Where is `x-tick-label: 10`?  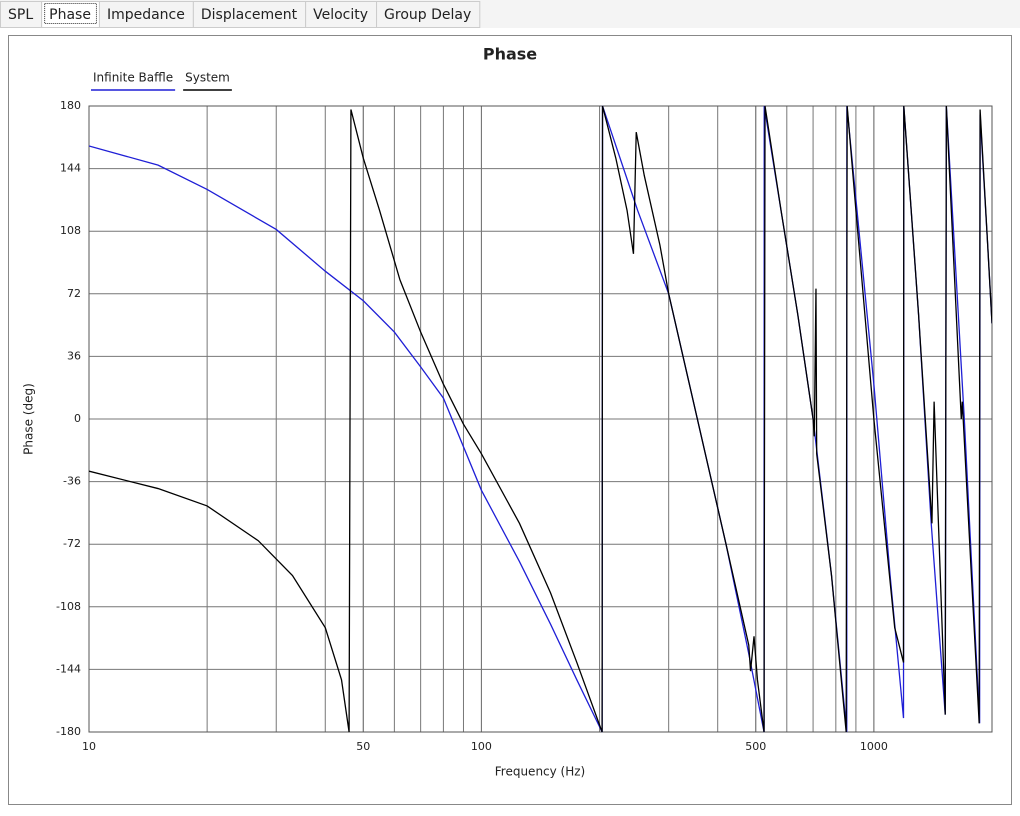 x-tick-label: 10 is located at coordinates (89, 746).